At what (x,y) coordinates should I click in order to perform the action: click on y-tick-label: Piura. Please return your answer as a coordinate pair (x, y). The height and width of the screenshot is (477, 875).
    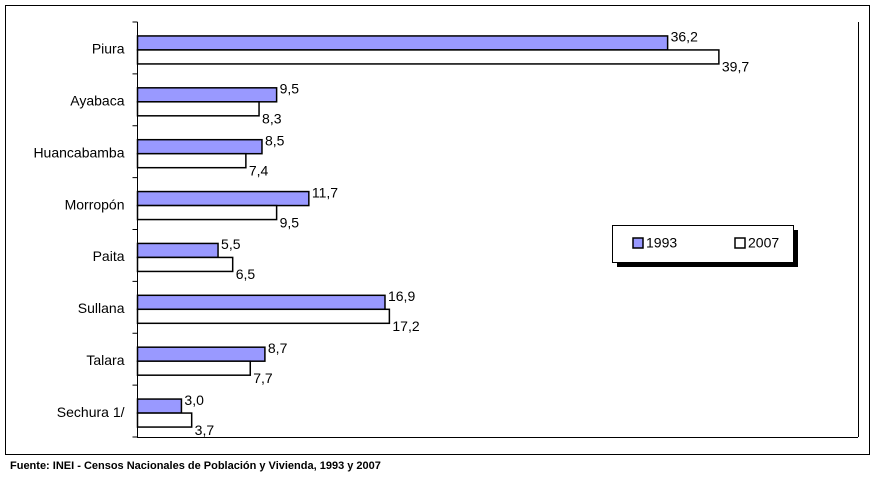
    Looking at the image, I should click on (108, 49).